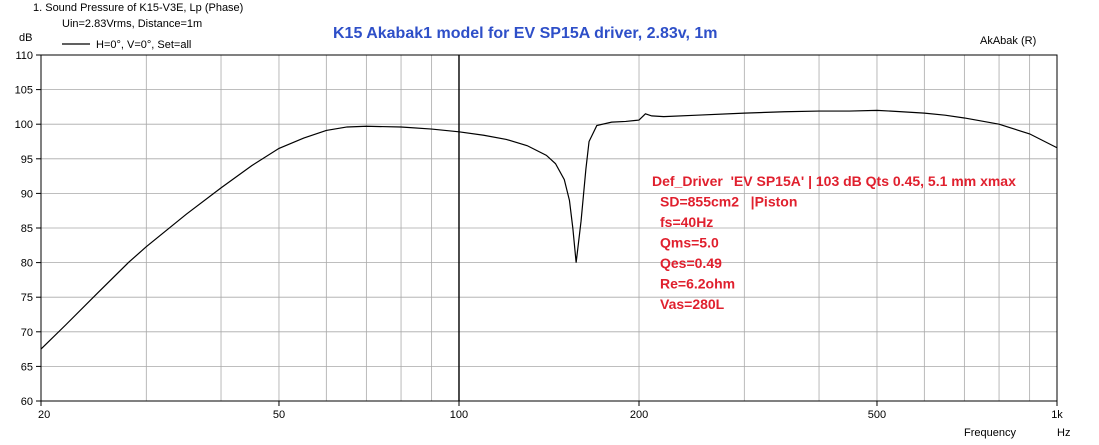 The width and height of the screenshot is (1099, 445). I want to click on y-tick-label: 90, so click(27, 194).